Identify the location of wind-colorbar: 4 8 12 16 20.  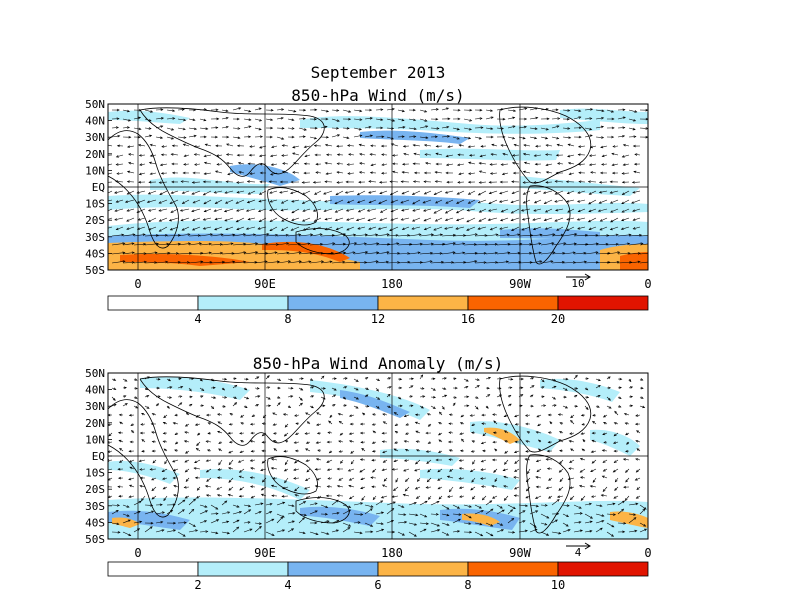
(378, 310).